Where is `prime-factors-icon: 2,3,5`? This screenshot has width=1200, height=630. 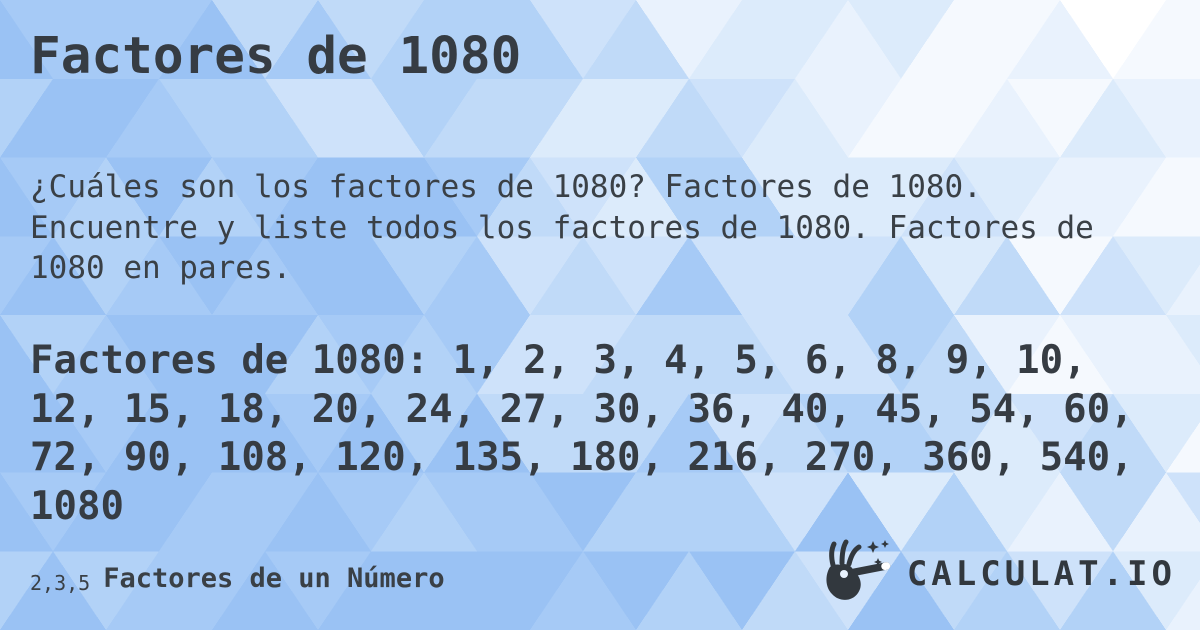 prime-factors-icon: 2,3,5 is located at coordinates (60, 583).